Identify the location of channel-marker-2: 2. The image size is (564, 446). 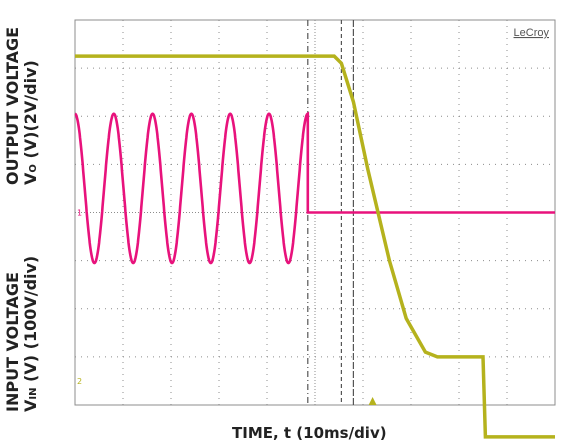
(79, 381).